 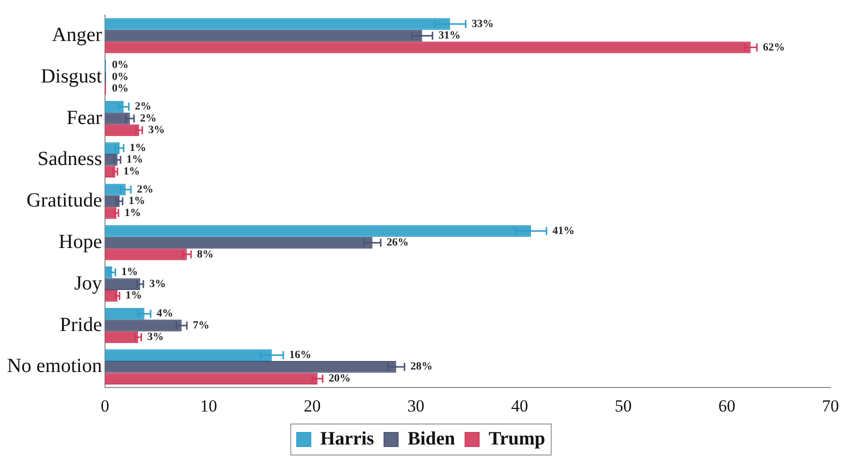 I want to click on data-label: 33%, so click(x=483, y=24).